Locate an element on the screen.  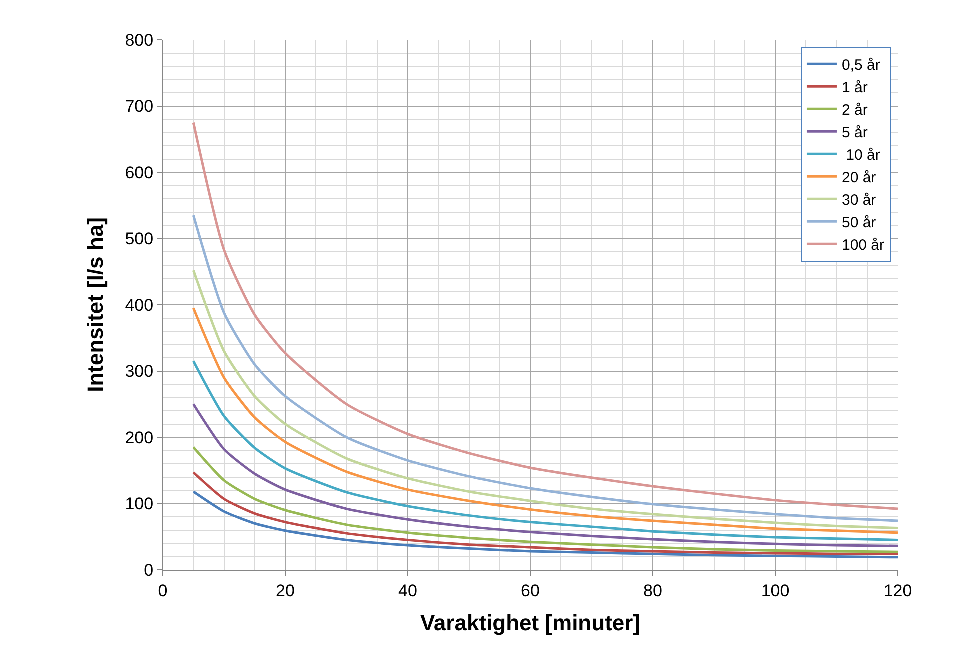
y-tick-label: 200 is located at coordinates (139, 438).